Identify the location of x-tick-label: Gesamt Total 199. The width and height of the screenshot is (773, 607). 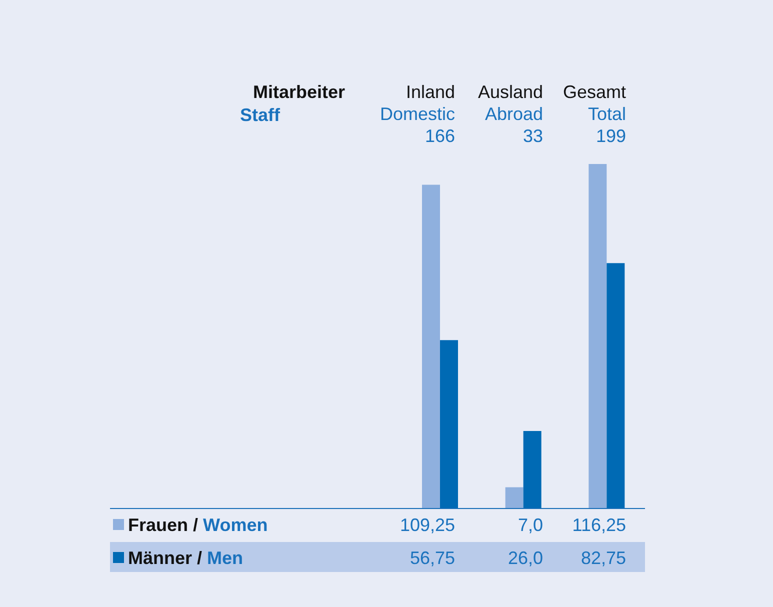
(594, 114).